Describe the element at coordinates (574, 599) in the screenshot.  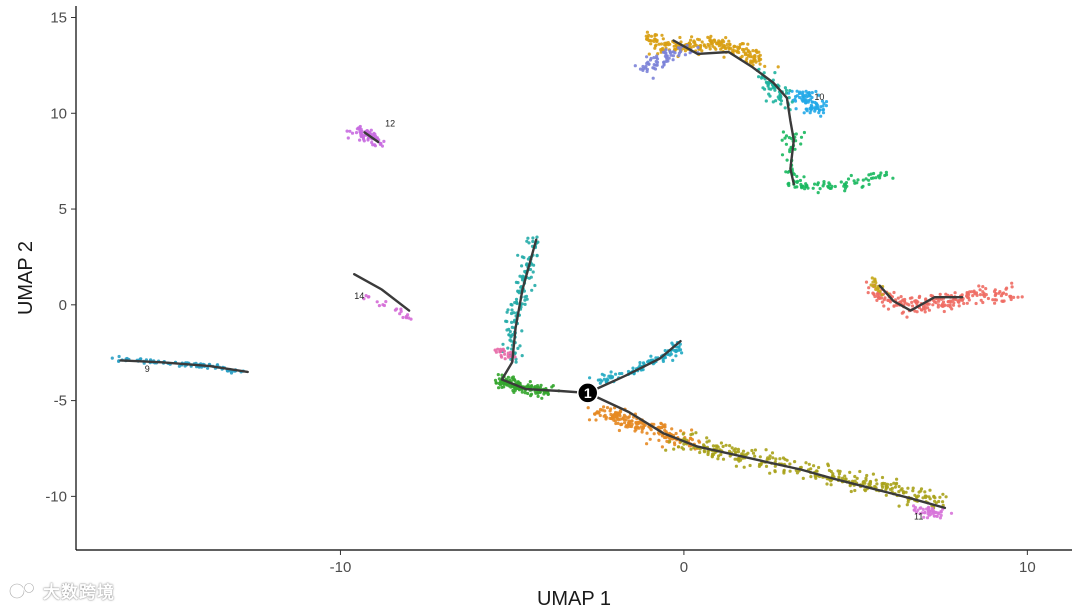
I see `x-axis-title: UMAP 1` at that location.